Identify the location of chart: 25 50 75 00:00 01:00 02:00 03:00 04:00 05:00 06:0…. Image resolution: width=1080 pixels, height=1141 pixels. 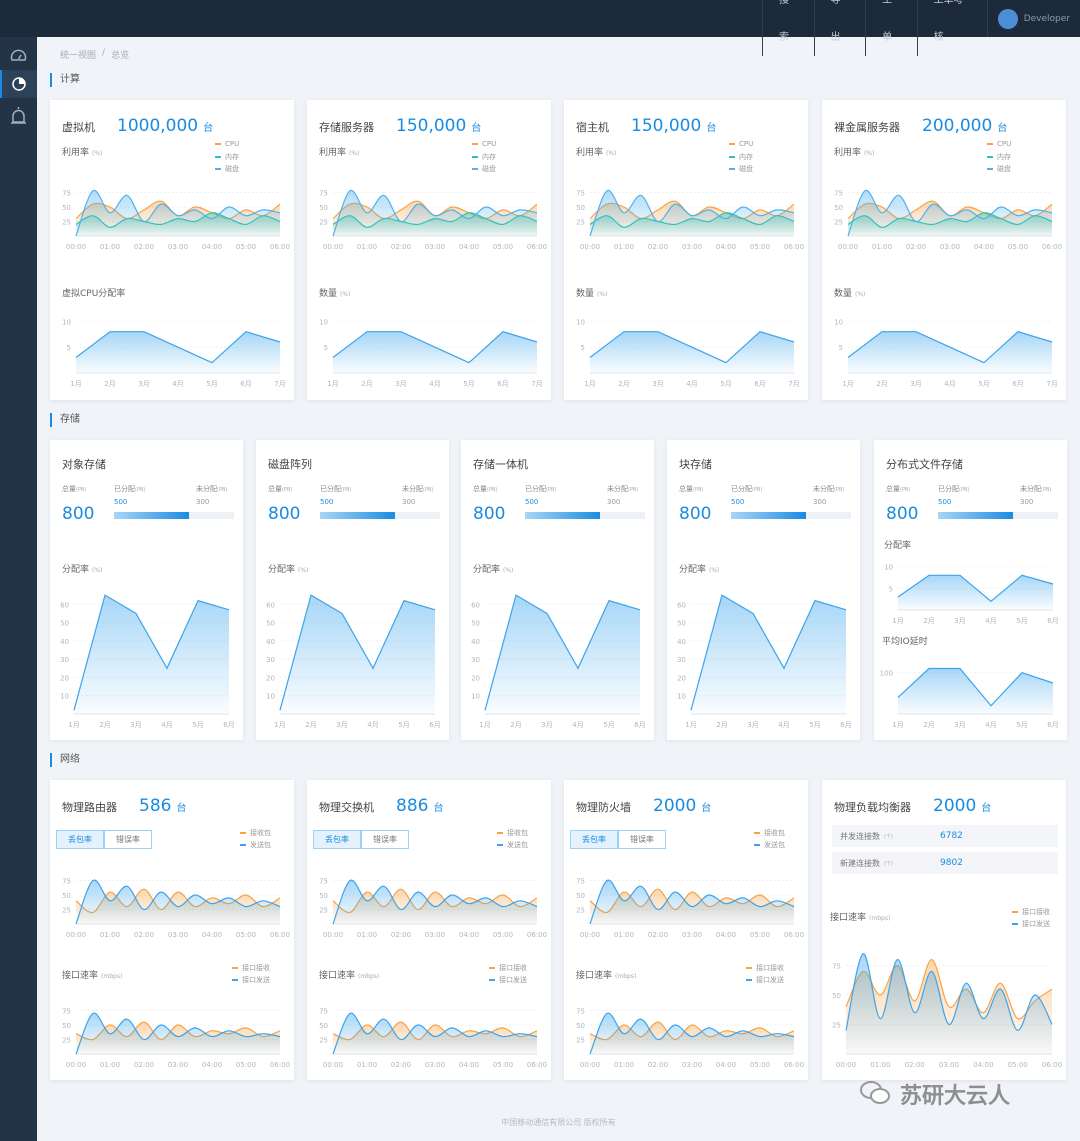
(690, 1039).